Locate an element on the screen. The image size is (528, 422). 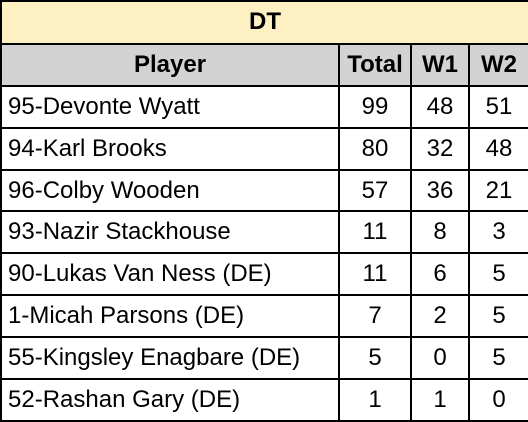
table-row: 95-Devonte Wyatt 99 48 51 is located at coordinates (264, 106).